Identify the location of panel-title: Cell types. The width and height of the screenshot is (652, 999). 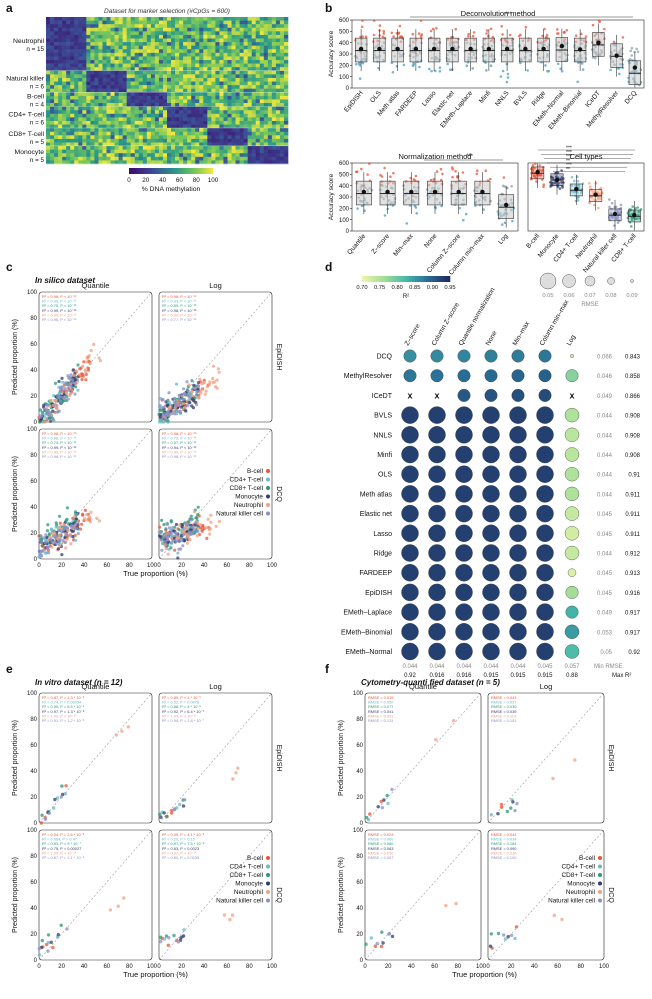
(586, 156).